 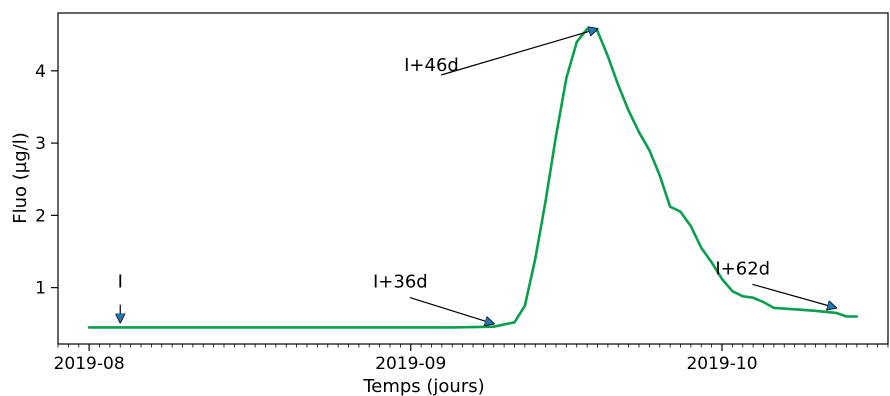 What do you see at coordinates (40, 144) in the screenshot?
I see `y-tick-label: 3` at bounding box center [40, 144].